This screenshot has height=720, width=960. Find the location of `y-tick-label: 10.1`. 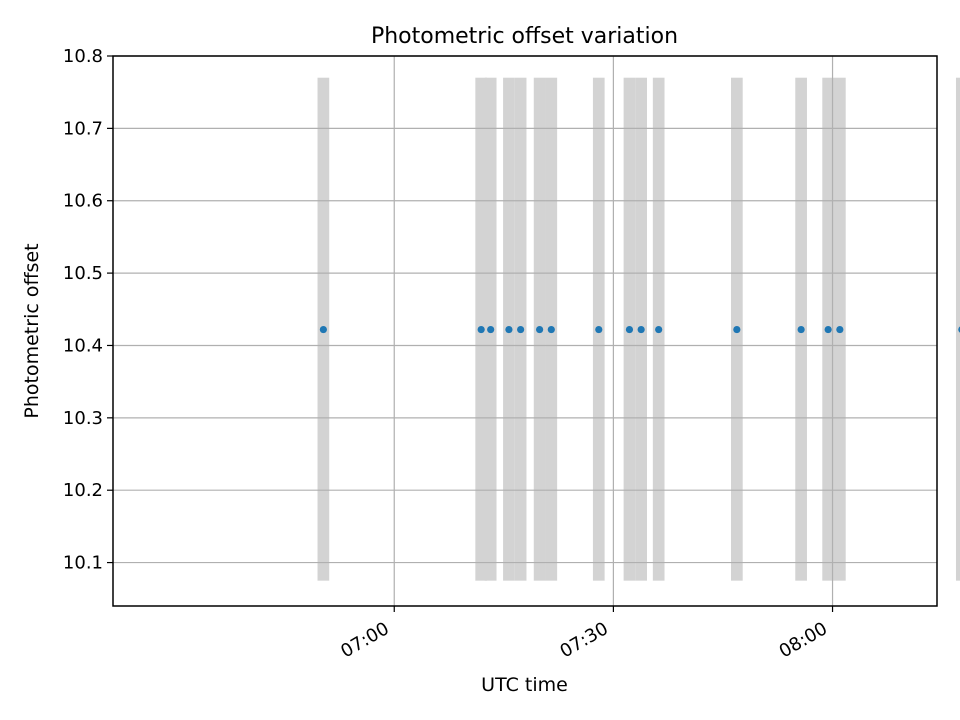

y-tick-label: 10.1 is located at coordinates (83, 563).